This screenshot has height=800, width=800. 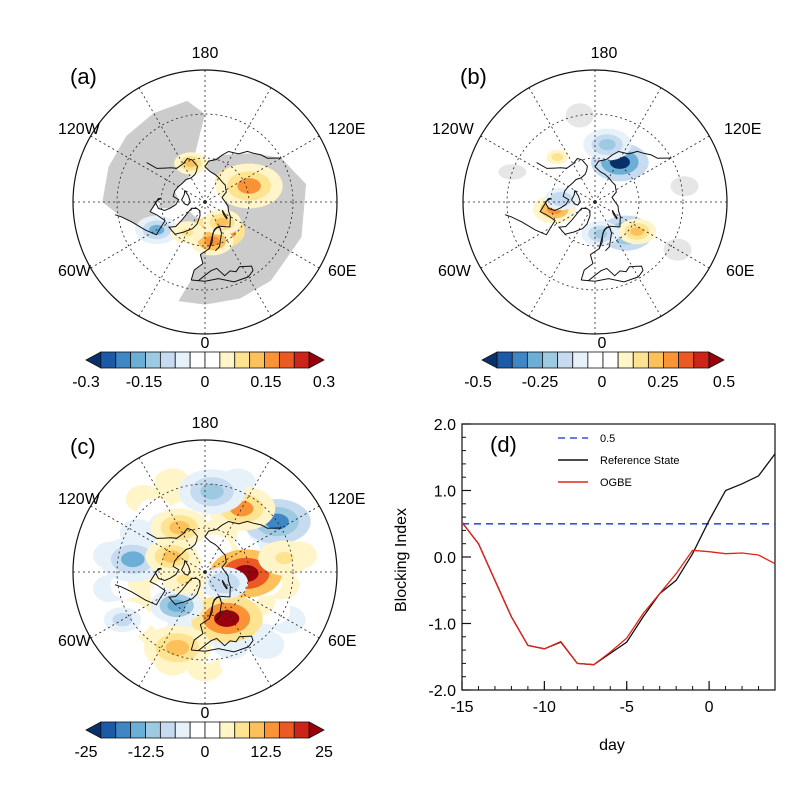 I want to click on colorbar-tick: -12.5, so click(x=146, y=752).